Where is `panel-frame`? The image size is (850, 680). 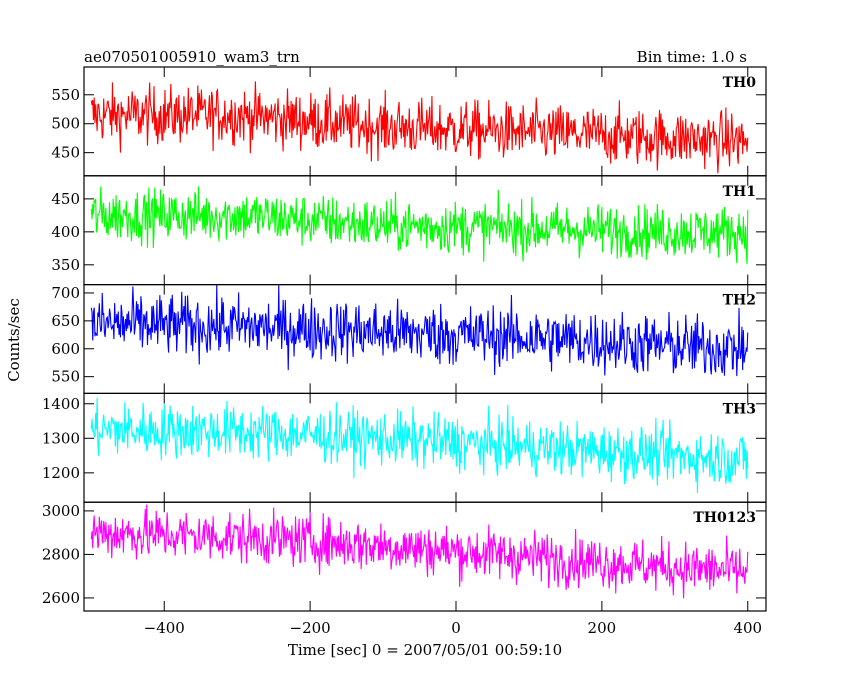
panel-frame is located at coordinates (425, 556).